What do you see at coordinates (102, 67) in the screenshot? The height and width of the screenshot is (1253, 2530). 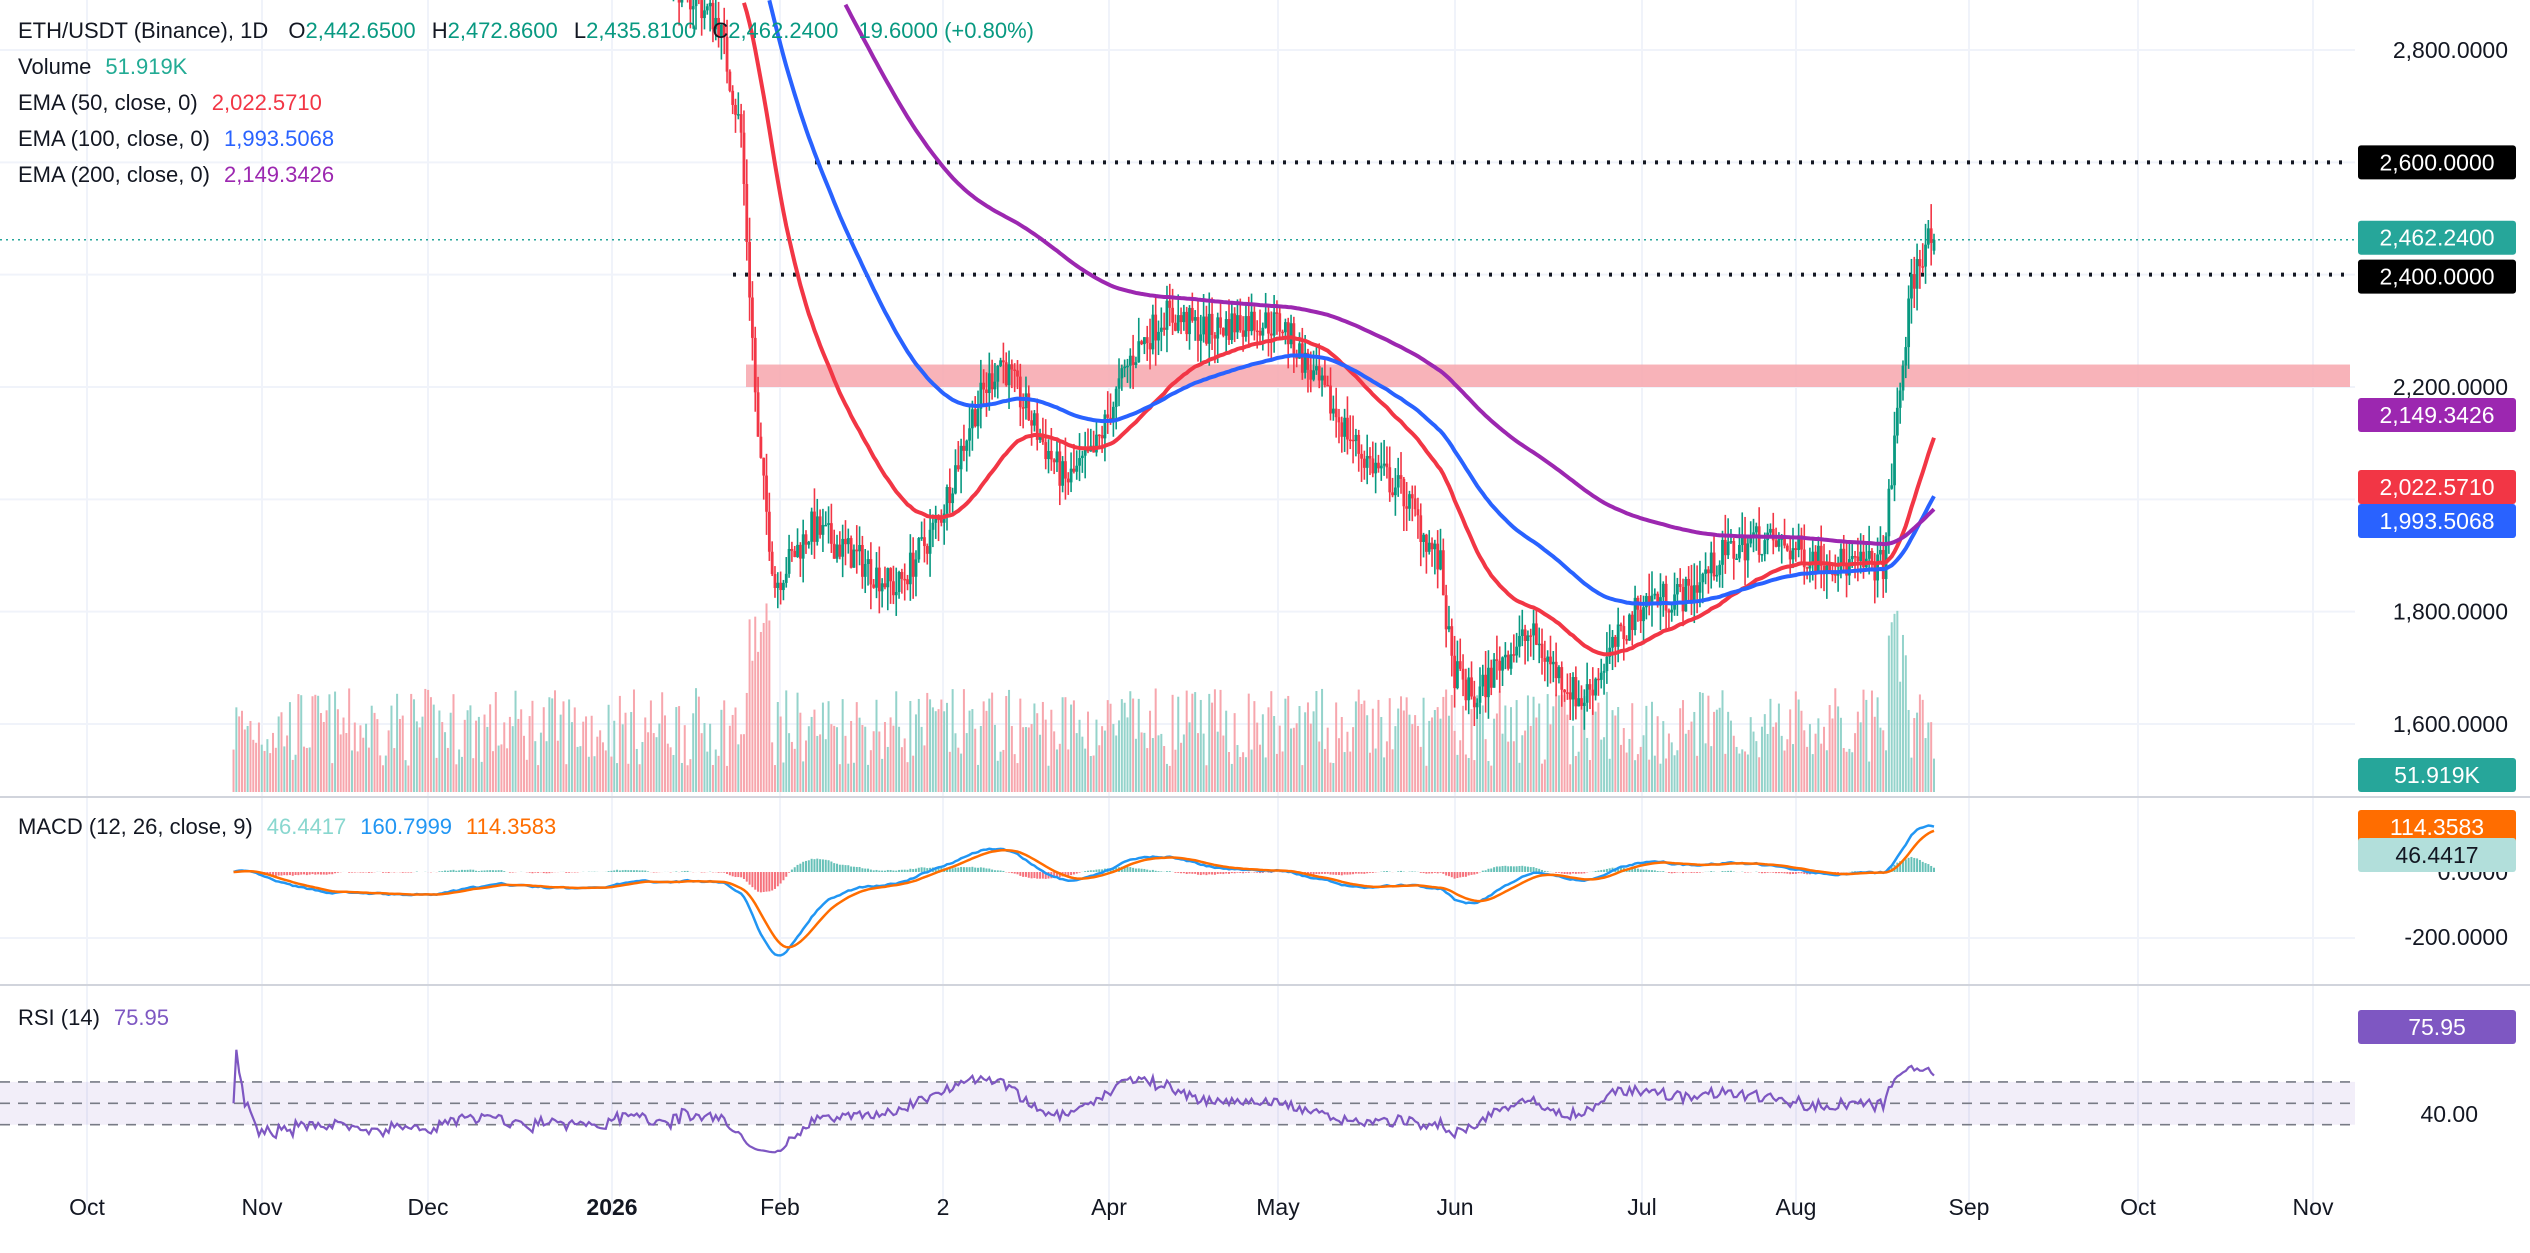 I see `legend-volume: Volume 51.919K` at bounding box center [102, 67].